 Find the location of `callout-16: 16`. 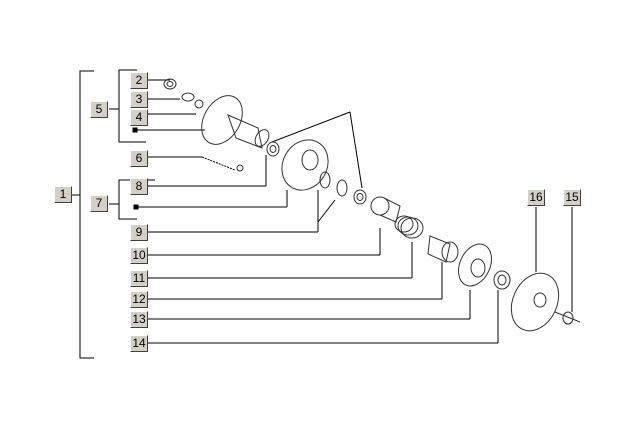

callout-16: 16 is located at coordinates (536, 197).